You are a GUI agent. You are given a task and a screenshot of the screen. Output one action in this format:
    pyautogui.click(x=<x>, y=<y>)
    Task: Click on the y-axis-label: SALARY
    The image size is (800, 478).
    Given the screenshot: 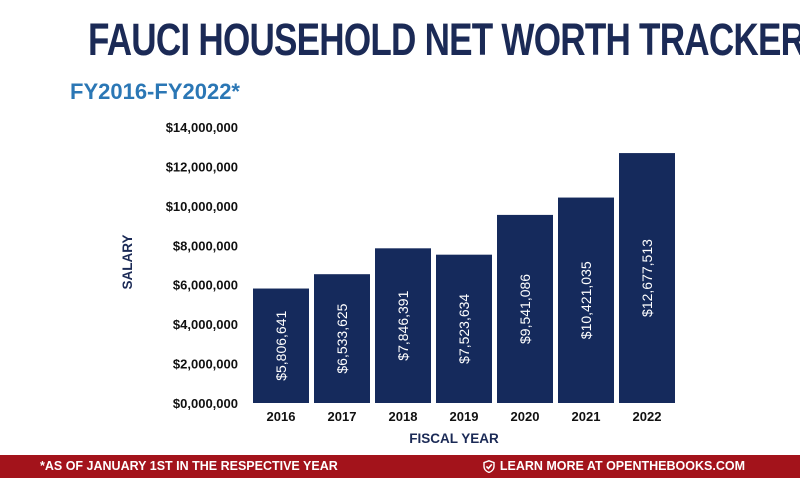 What is the action you would take?
    pyautogui.click(x=127, y=261)
    